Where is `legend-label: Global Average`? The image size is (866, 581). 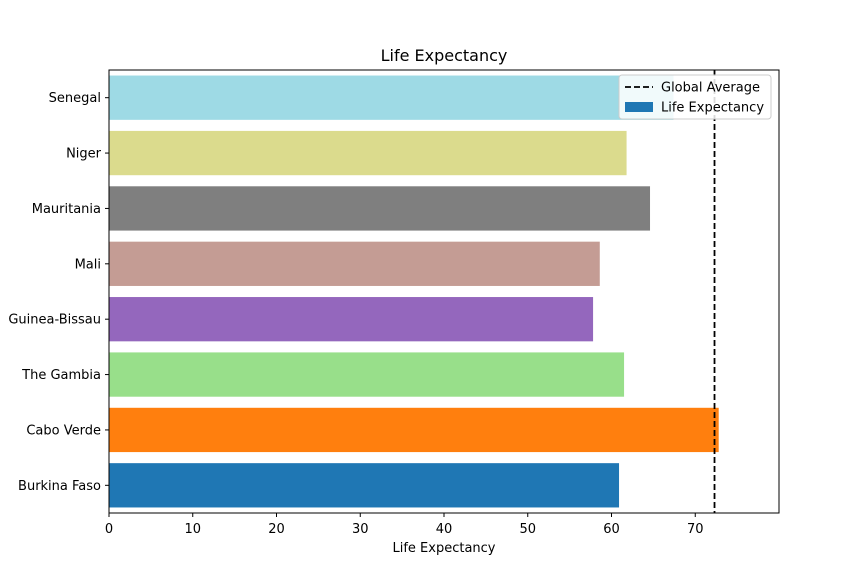 legend-label: Global Average is located at coordinates (710, 88).